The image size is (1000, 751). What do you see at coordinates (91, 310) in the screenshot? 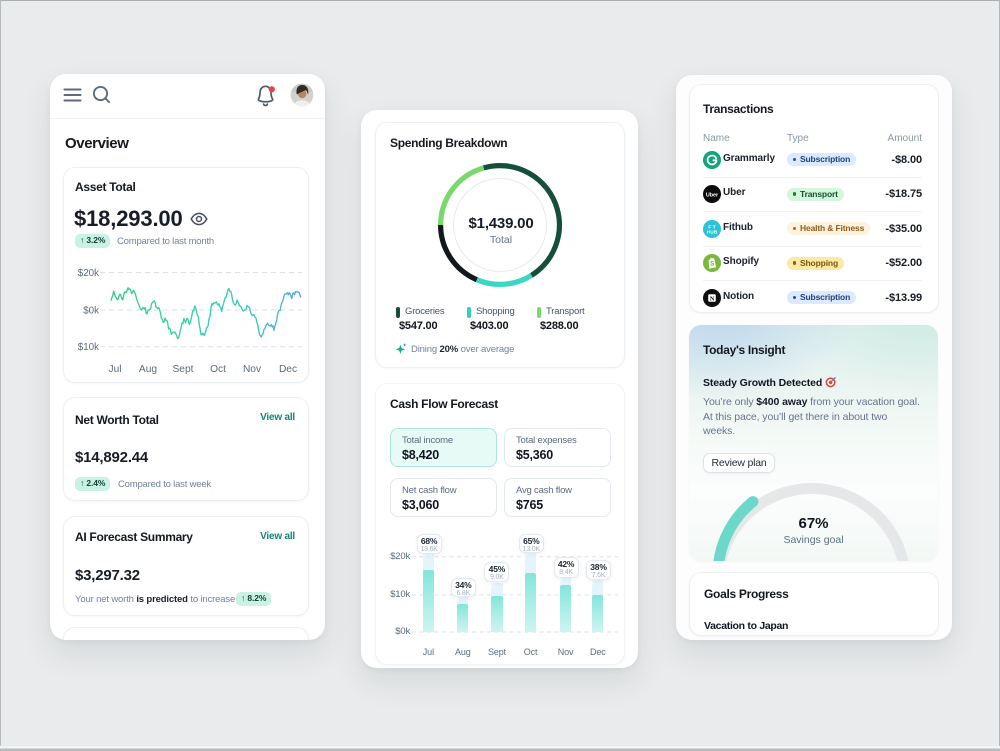
I see `svg-text: $0k` at bounding box center [91, 310].